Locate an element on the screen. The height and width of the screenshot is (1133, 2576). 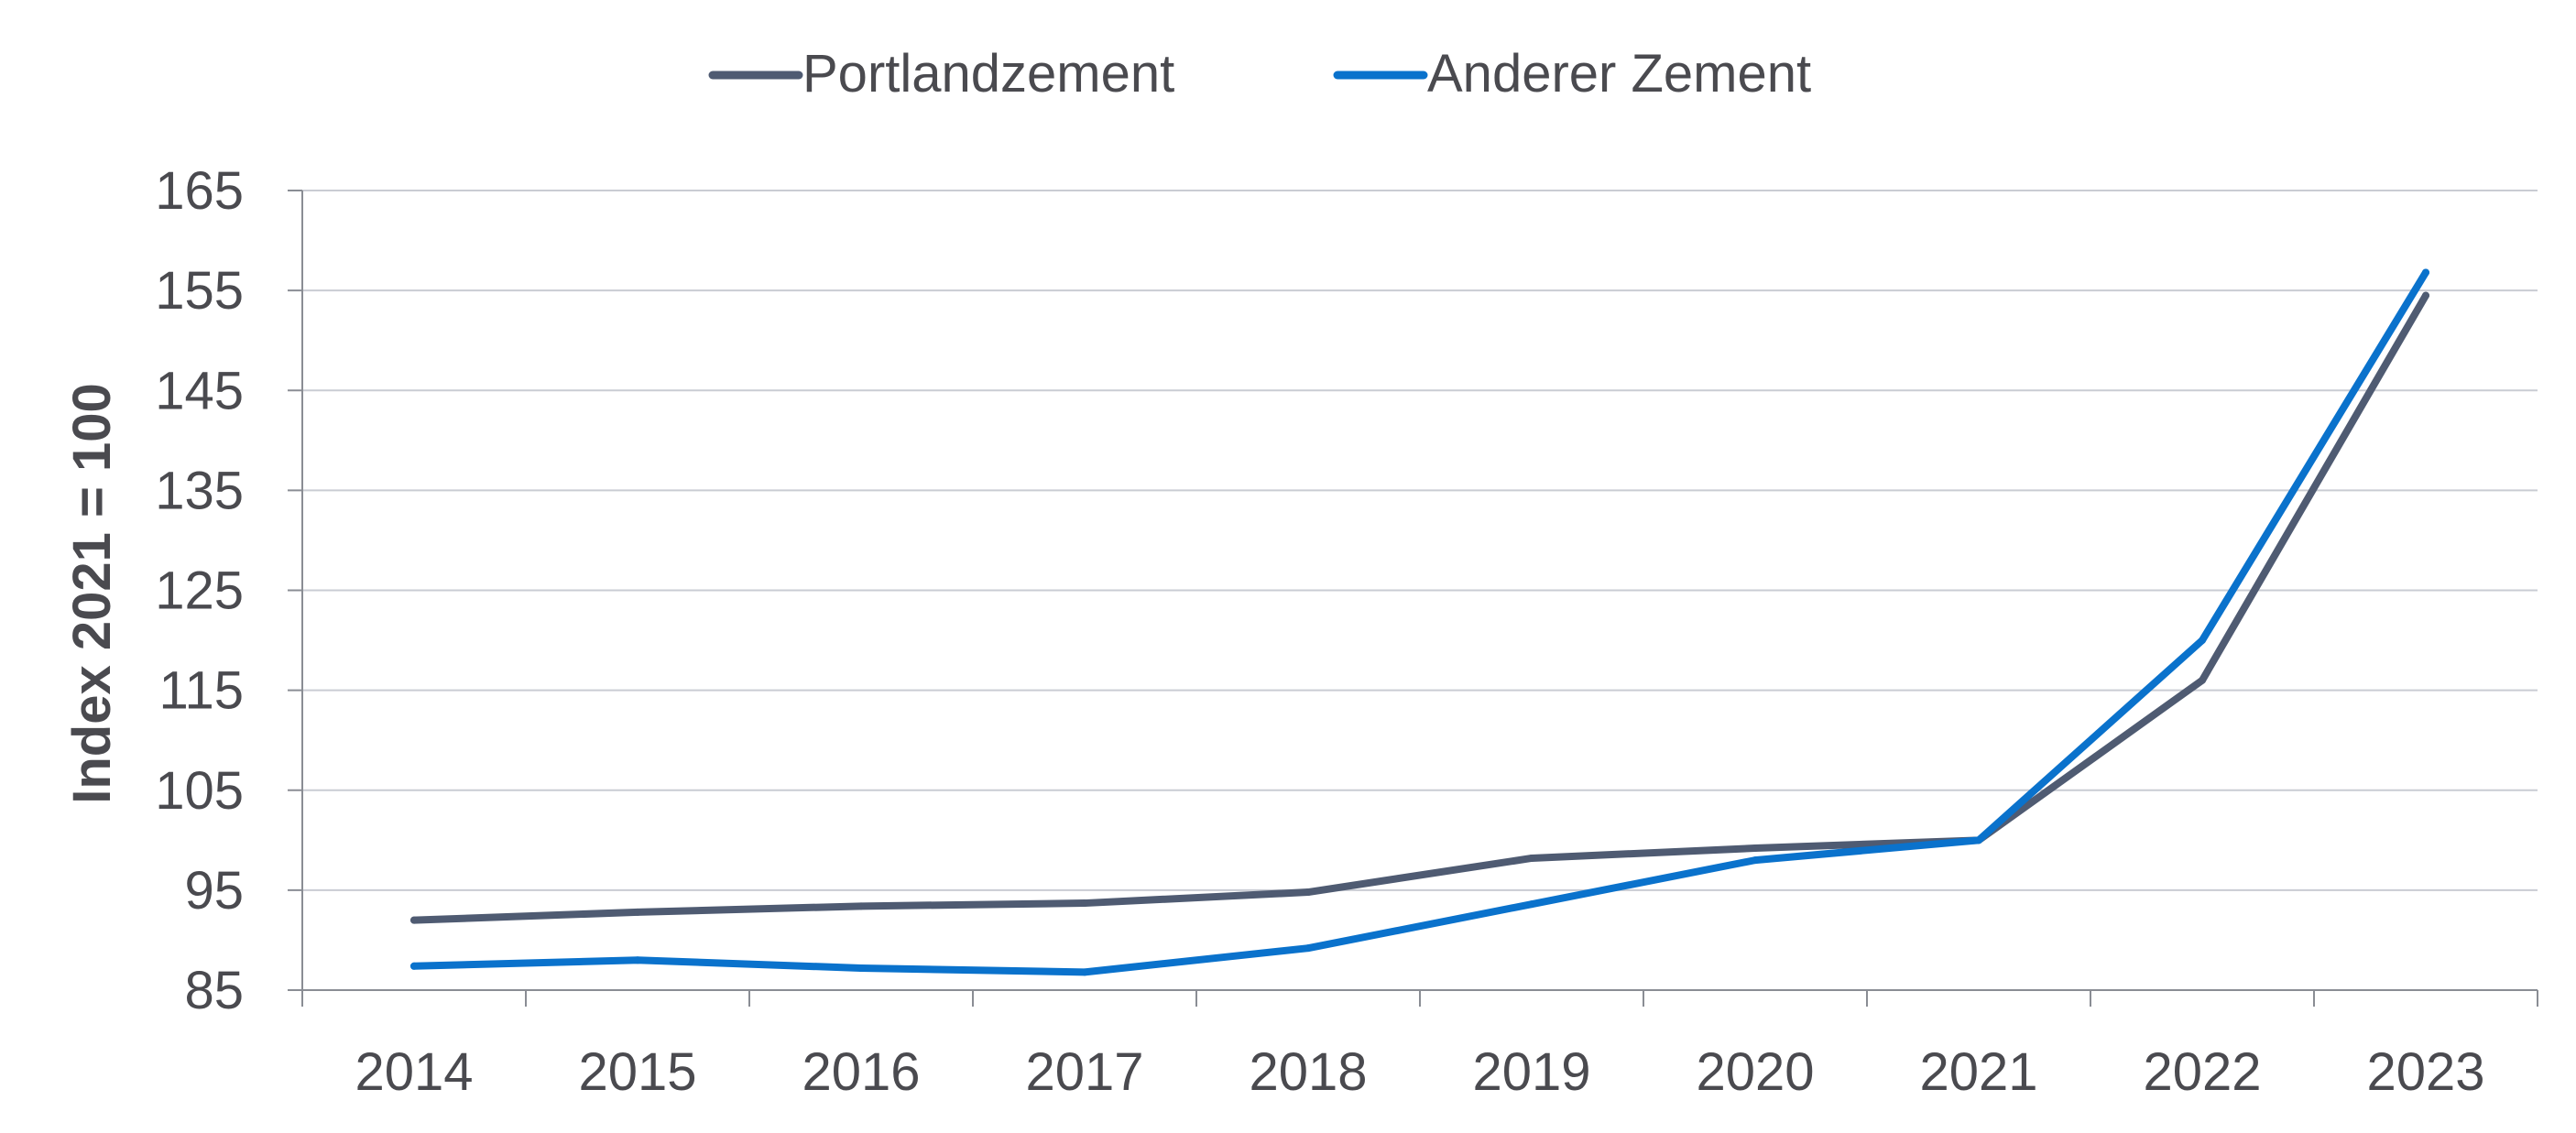
x-tick-label: 2022 is located at coordinates (2202, 1072).